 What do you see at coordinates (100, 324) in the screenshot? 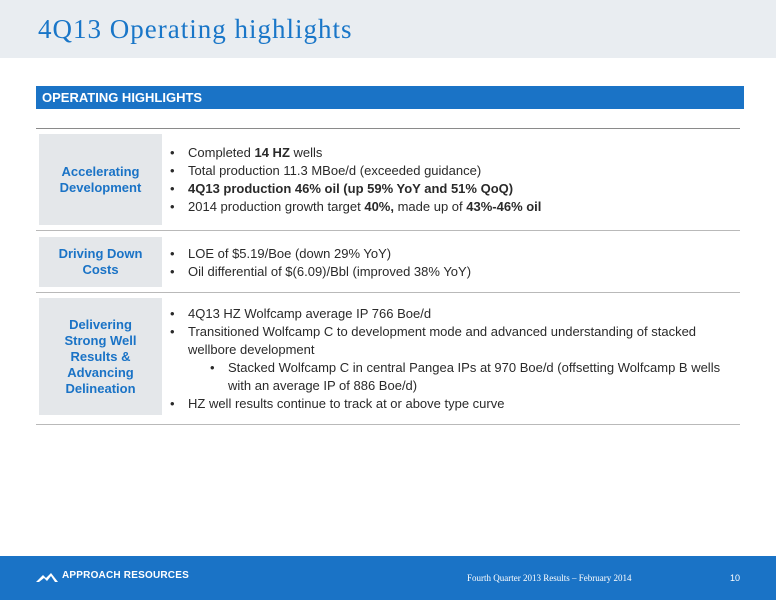
I see `row-label-line: Delivering` at bounding box center [100, 324].